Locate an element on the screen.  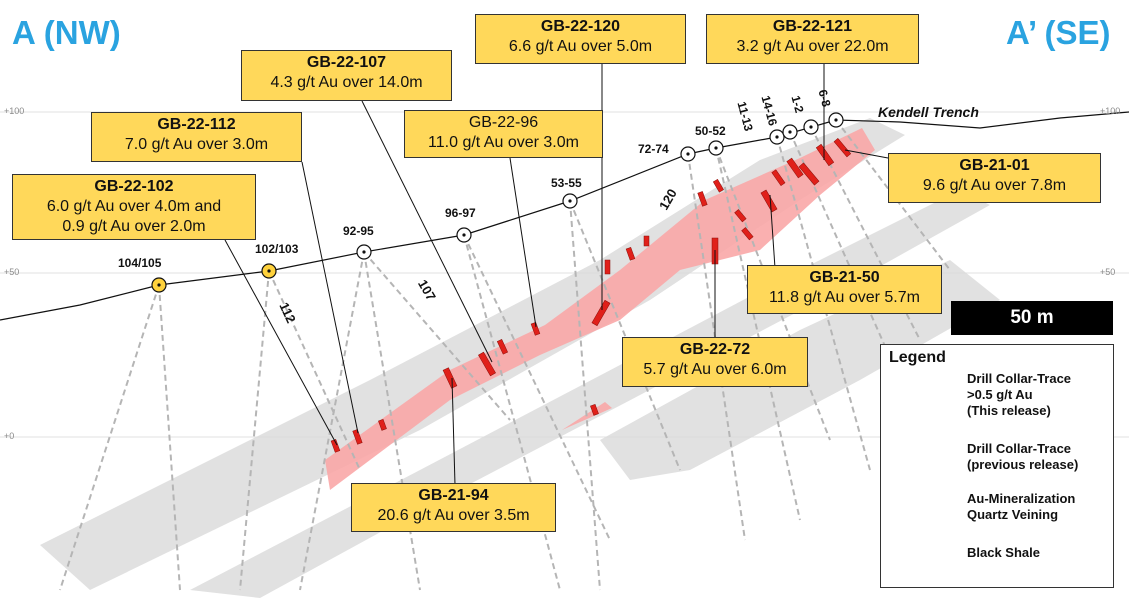
callout-hole-id: GB-21-01 is located at coordinates (994, 165).